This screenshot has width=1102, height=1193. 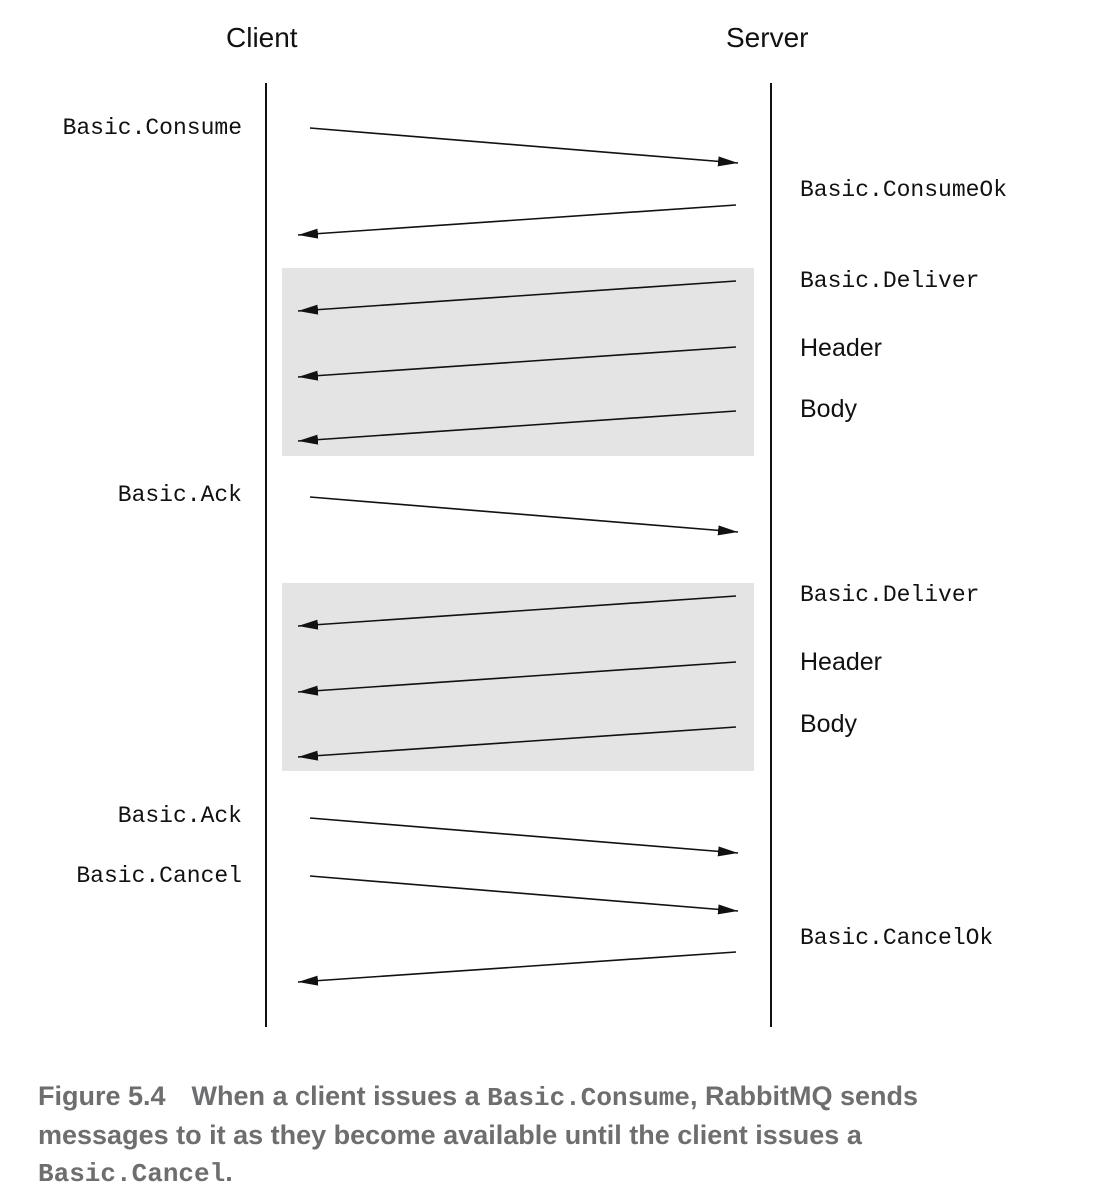 I want to click on label-basic-ack-2: Basic.Ack, so click(x=179, y=816).